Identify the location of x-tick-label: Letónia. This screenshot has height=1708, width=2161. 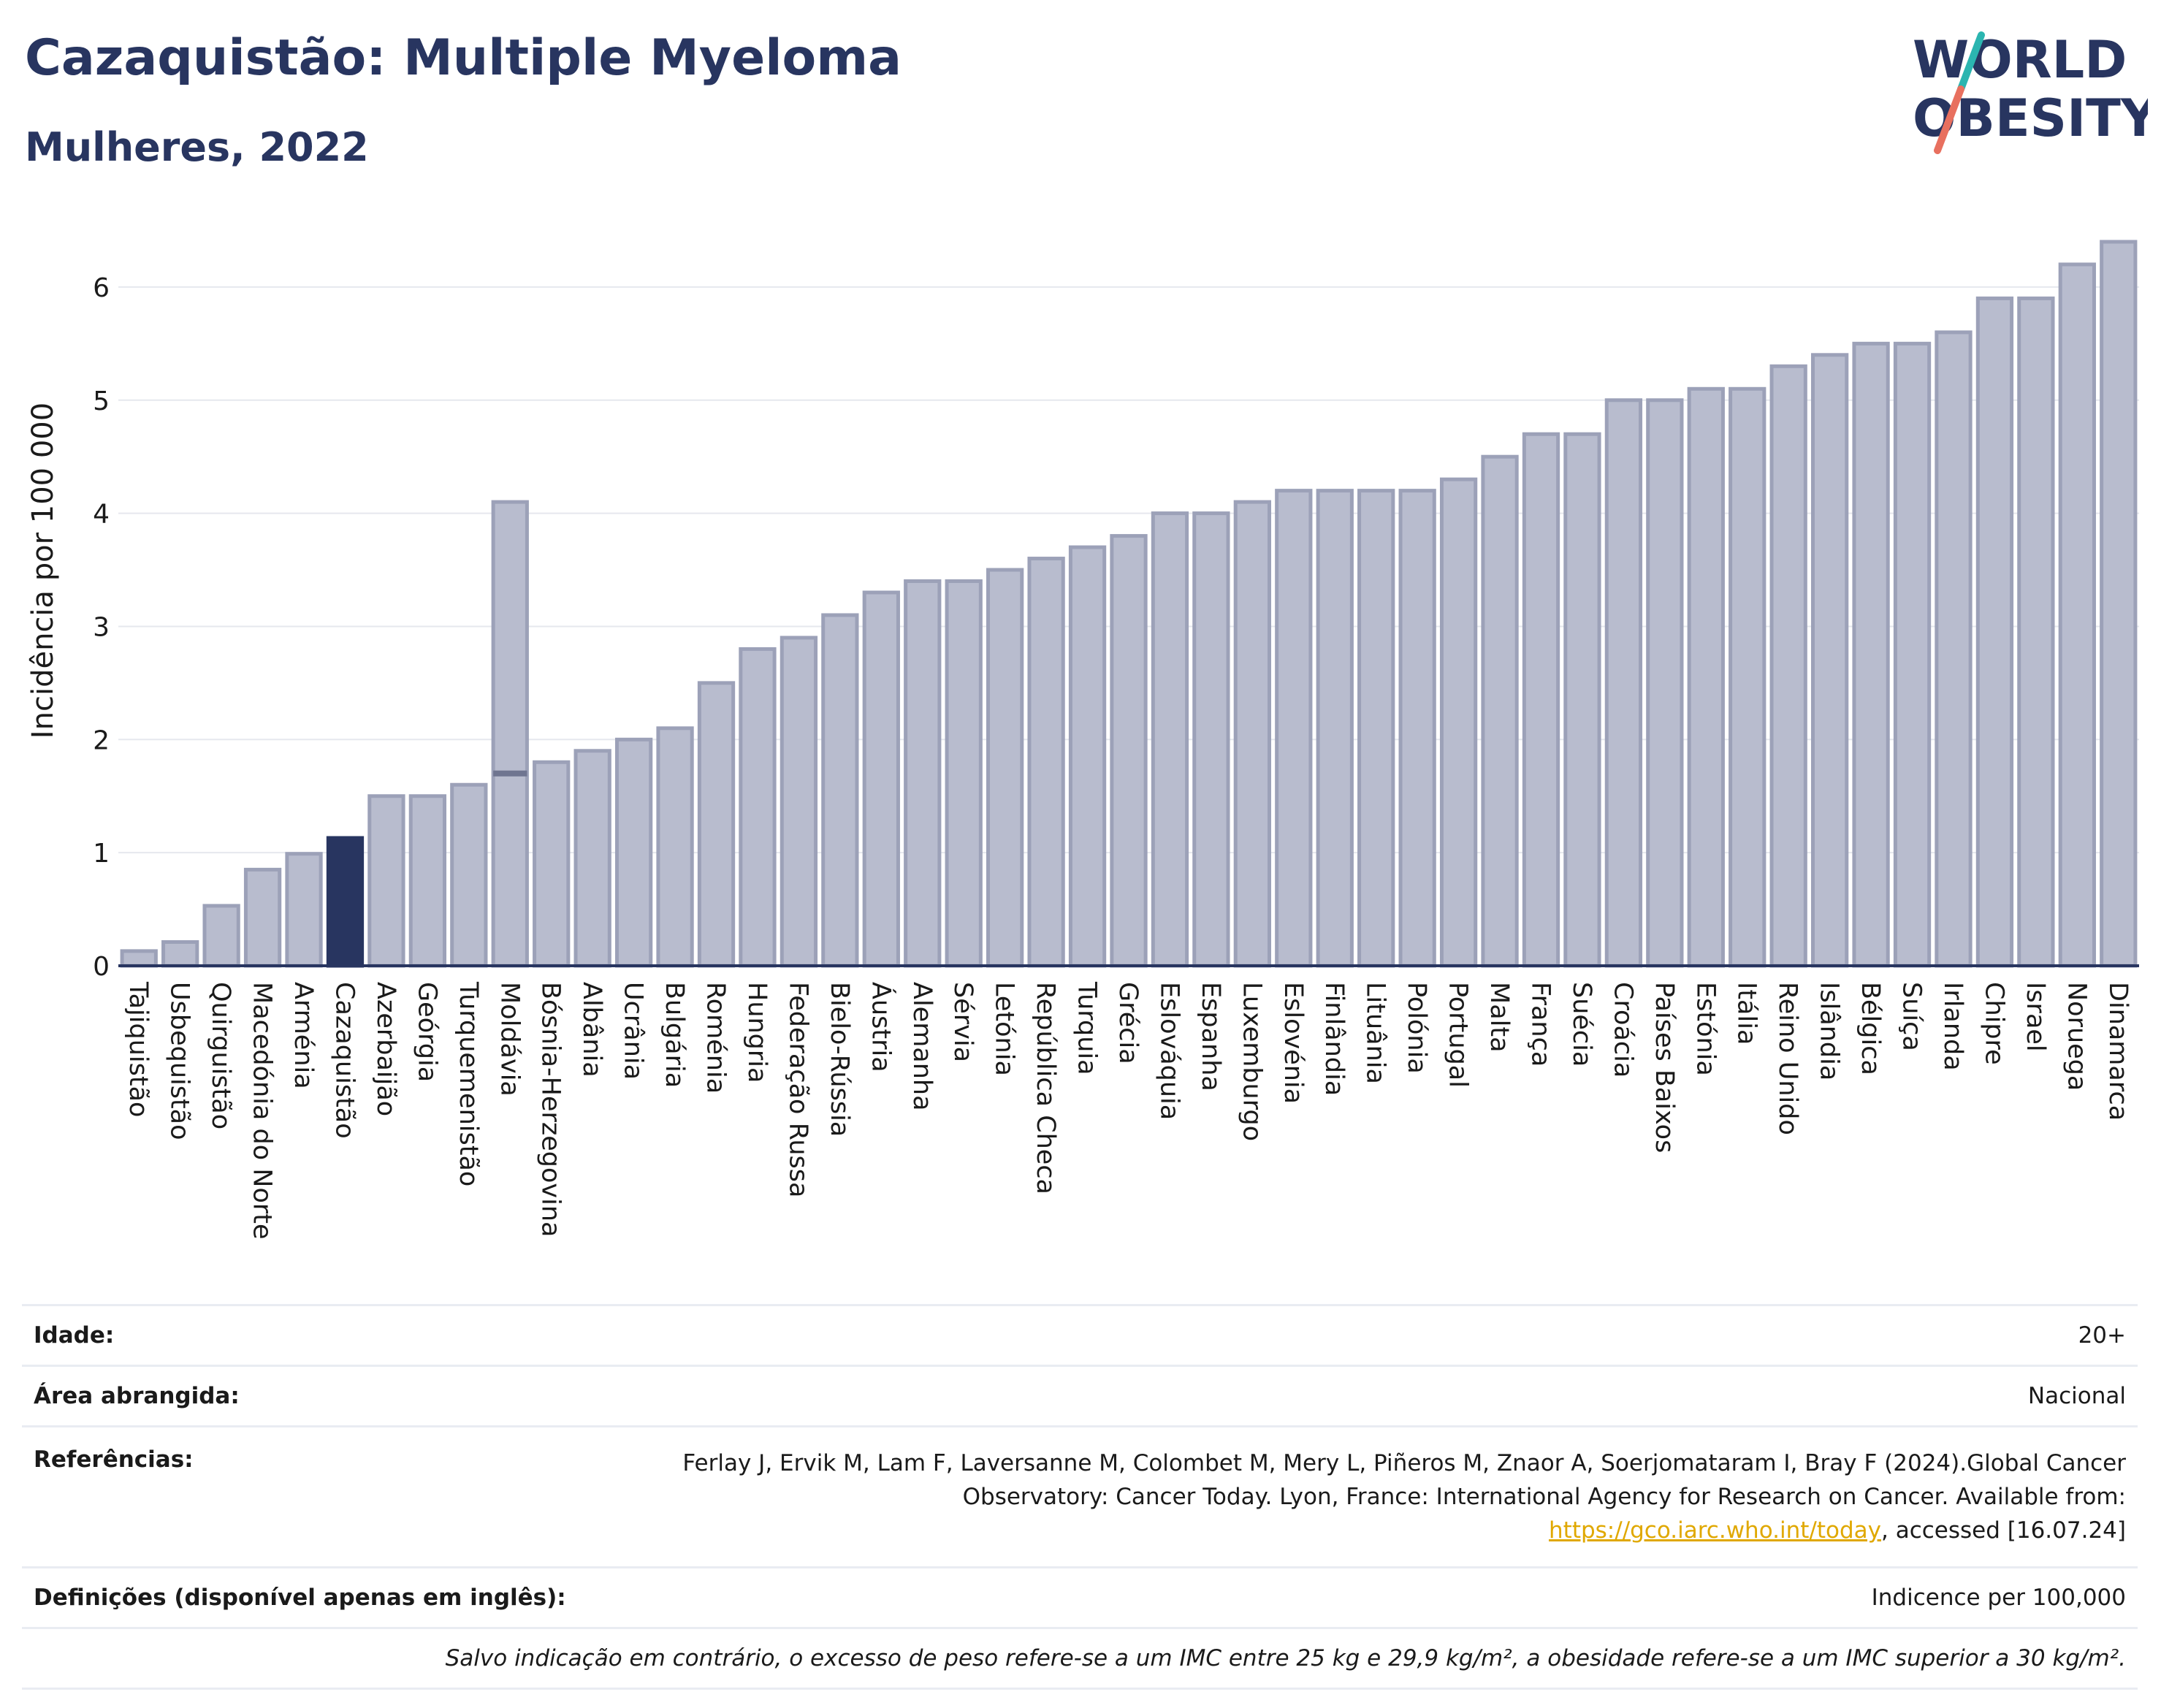
(1005, 1029).